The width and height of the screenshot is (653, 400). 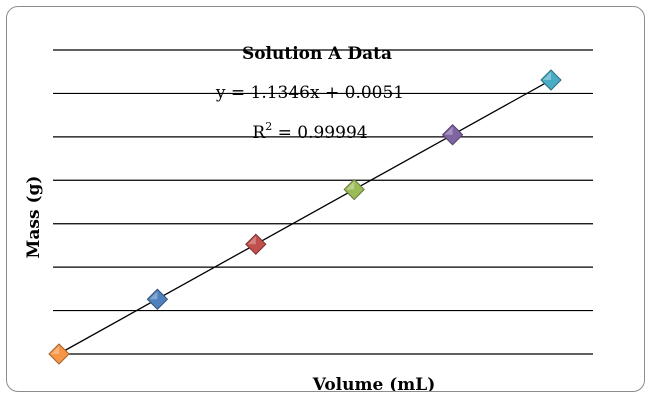 I want to click on r-squared-value: = 0.99994, so click(x=319, y=133).